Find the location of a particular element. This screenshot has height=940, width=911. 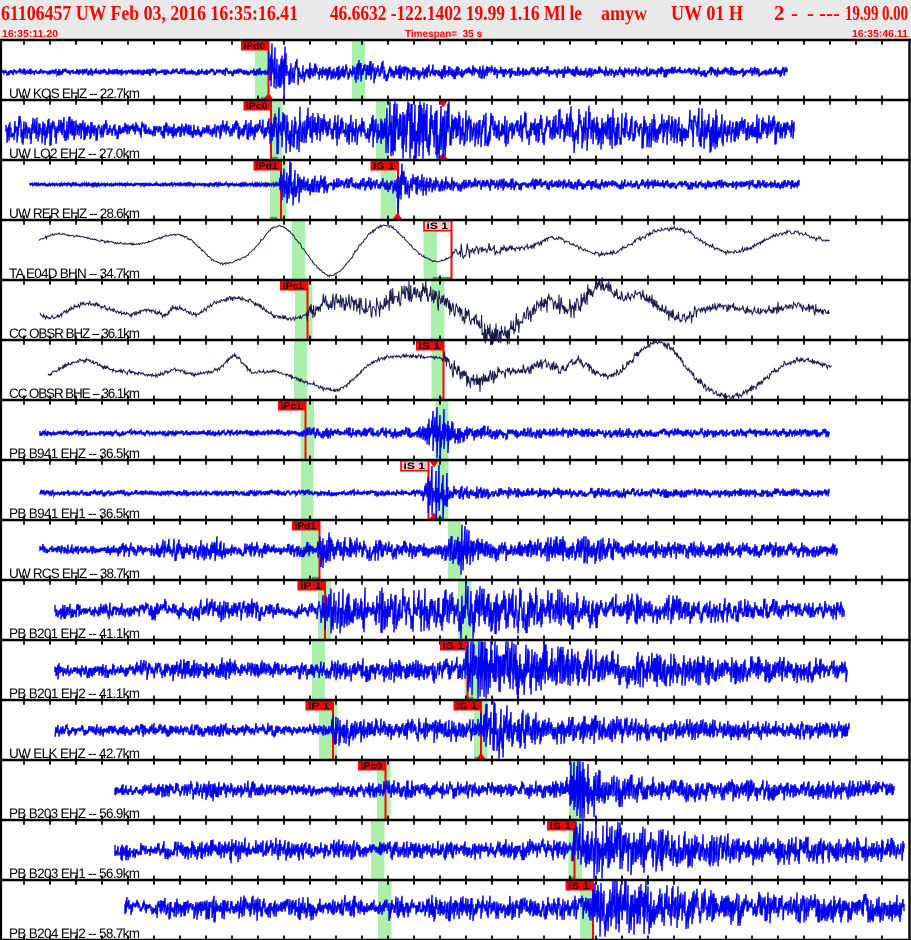

svg-text: PB B941 EH1 -- 36.5km is located at coordinates (74, 513).